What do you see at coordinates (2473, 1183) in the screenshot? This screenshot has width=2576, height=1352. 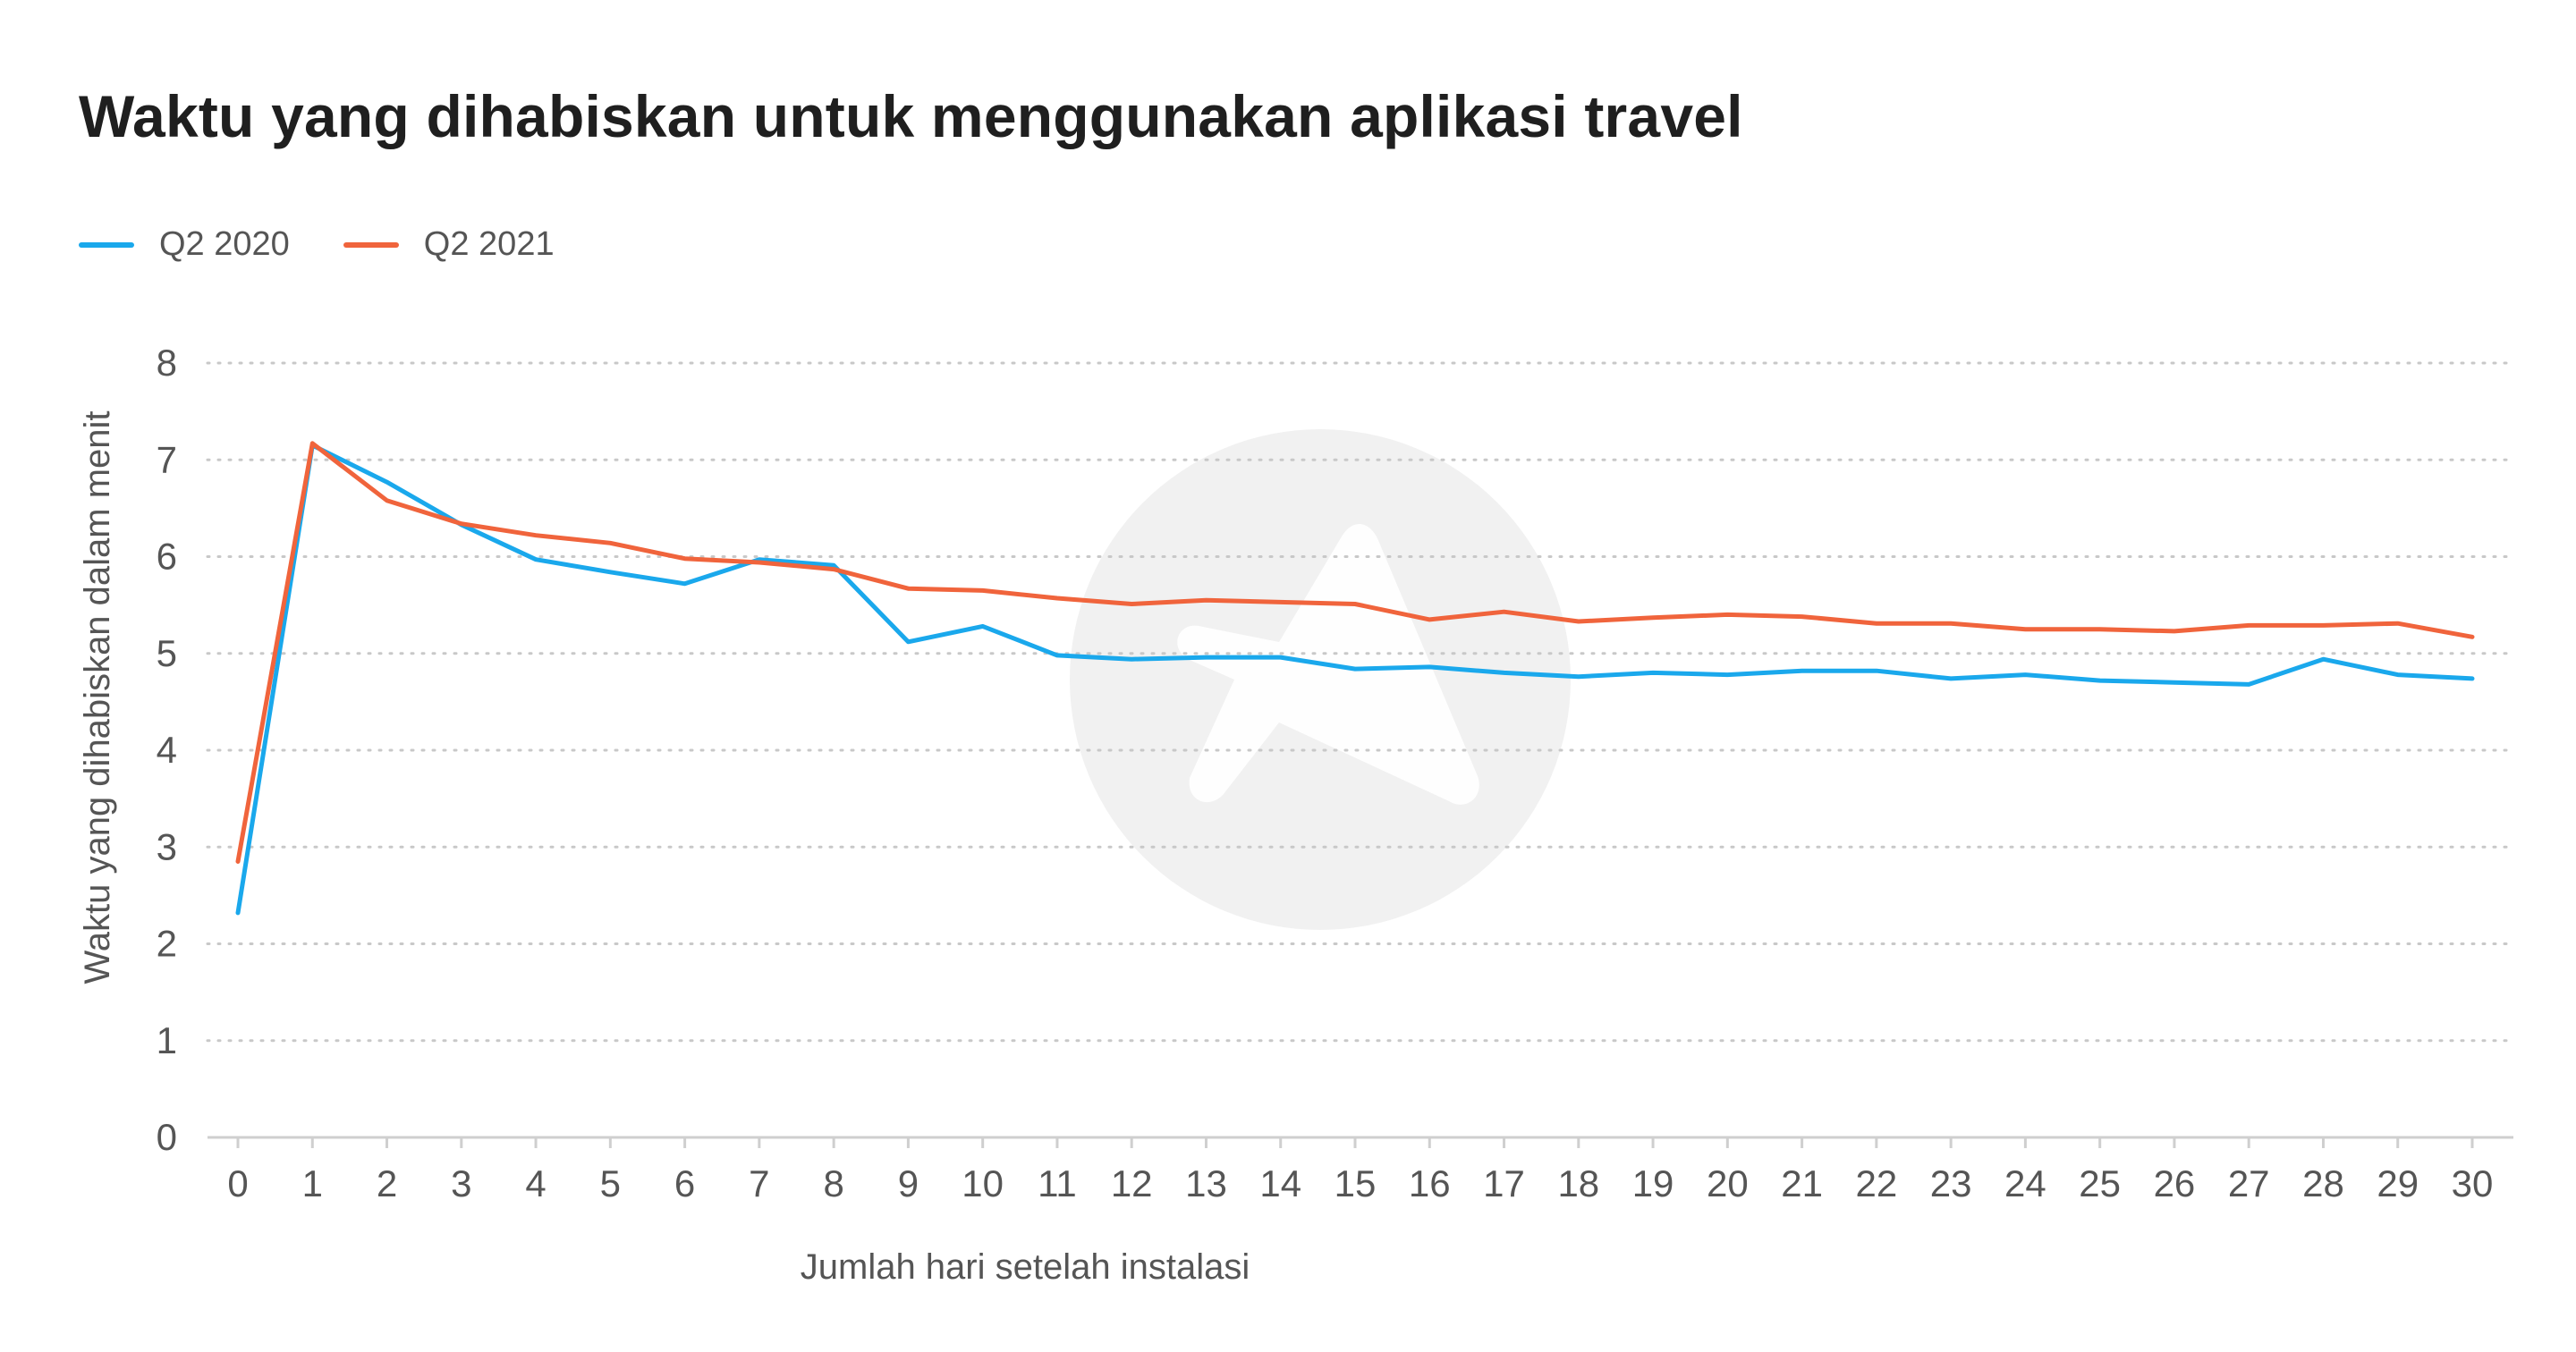 I see `x-tick-label: 30` at bounding box center [2473, 1183].